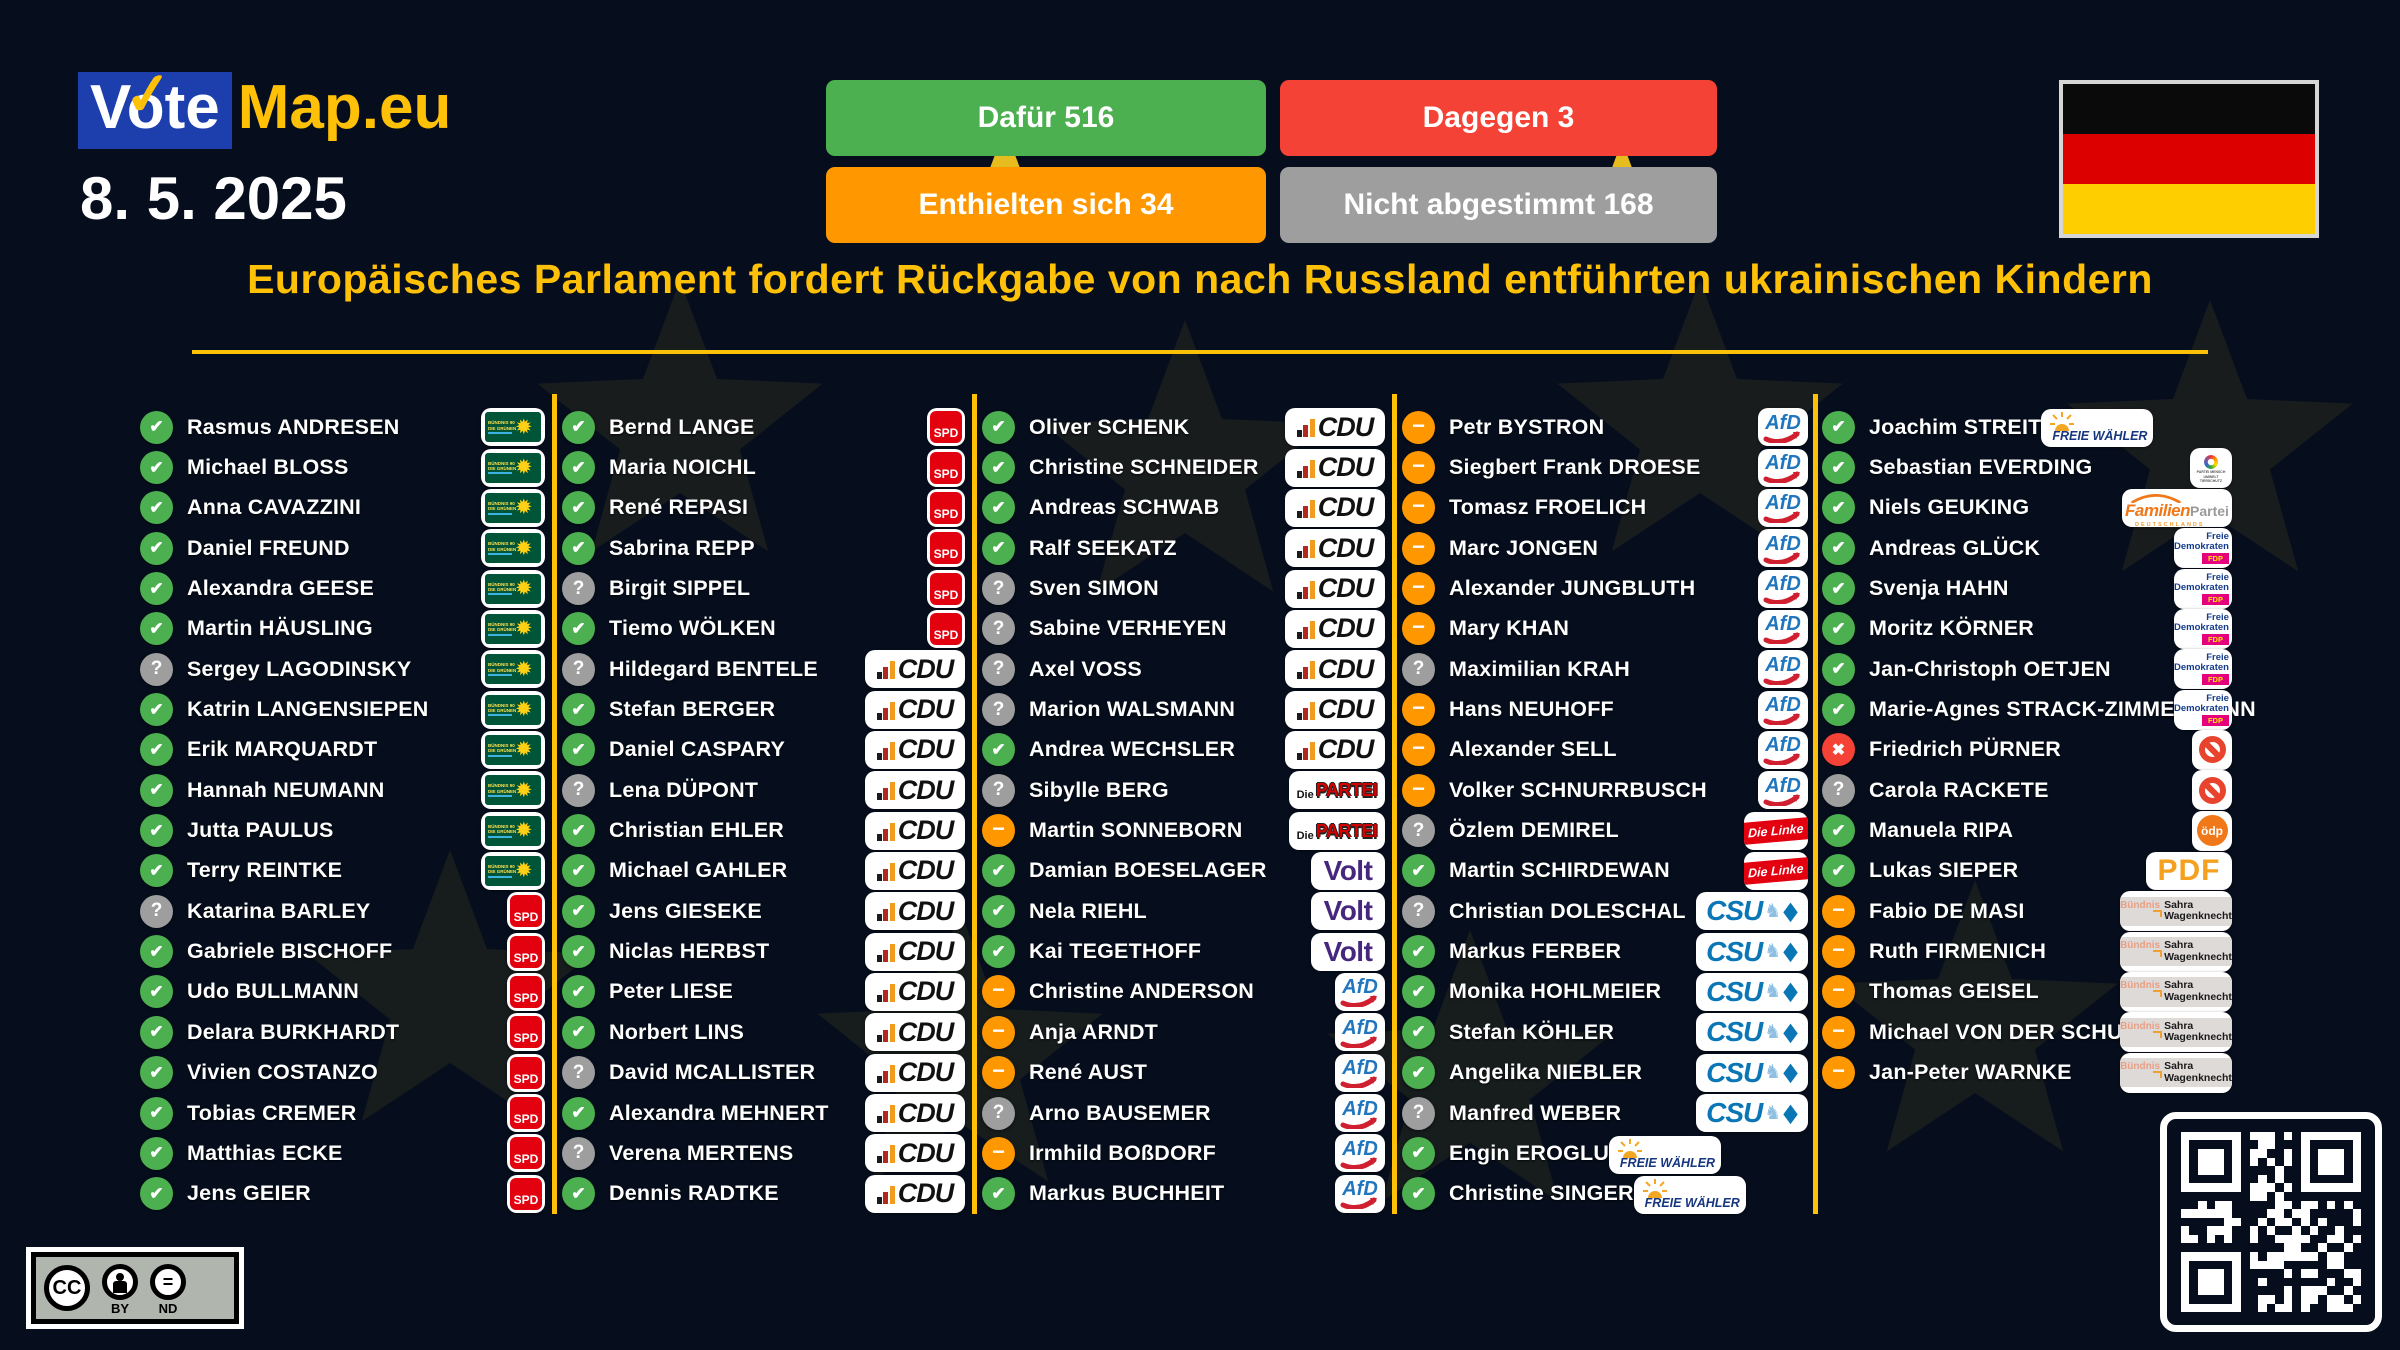 The width and height of the screenshot is (2400, 1350). Describe the element at coordinates (1183, 1032) in the screenshot. I see `mep-row: − Anja ARNDT AfD` at that location.